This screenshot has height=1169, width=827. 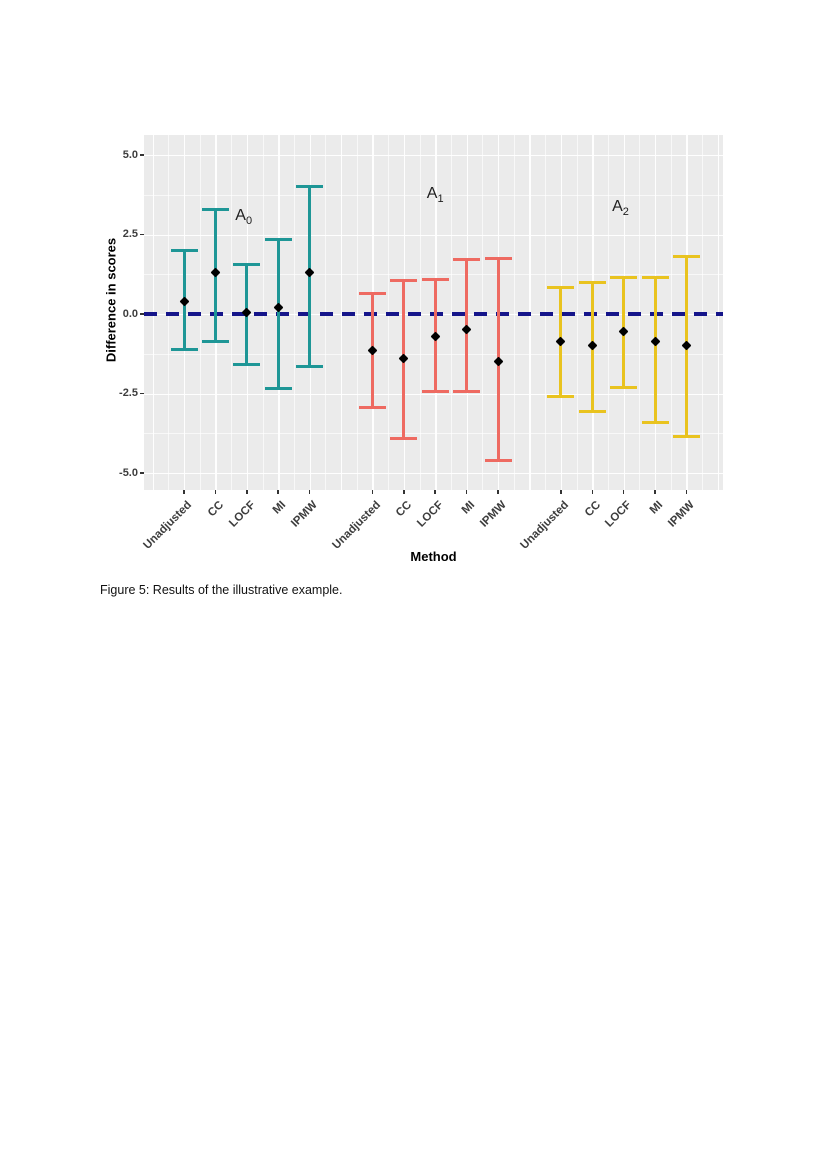 What do you see at coordinates (130, 313) in the screenshot?
I see `y-tick-label: 0.0` at bounding box center [130, 313].